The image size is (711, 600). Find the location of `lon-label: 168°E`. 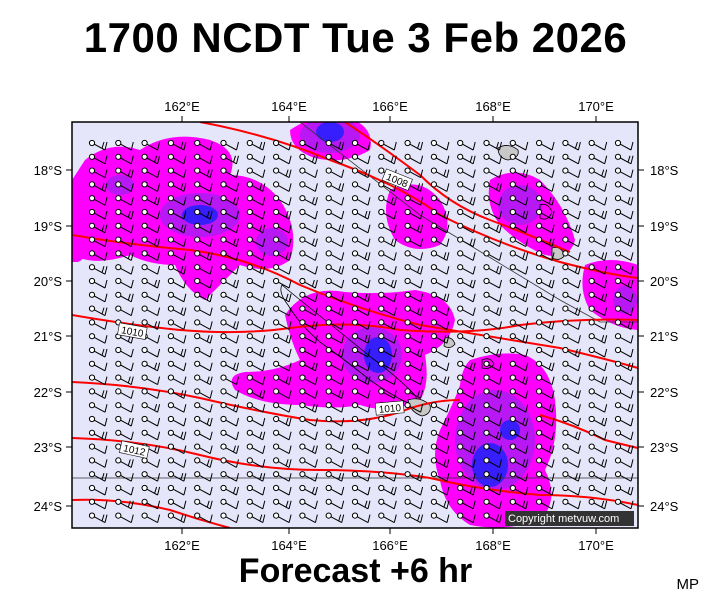

lon-label: 168°E is located at coordinates (493, 106).